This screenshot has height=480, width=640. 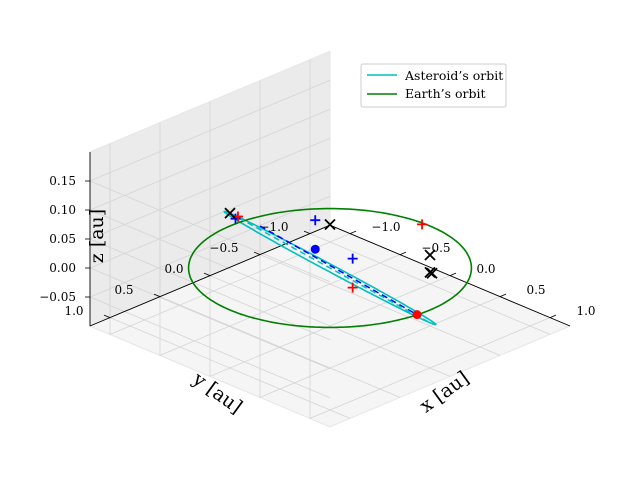 What do you see at coordinates (62, 210) in the screenshot?
I see `z-tick-label-3: 0.10` at bounding box center [62, 210].